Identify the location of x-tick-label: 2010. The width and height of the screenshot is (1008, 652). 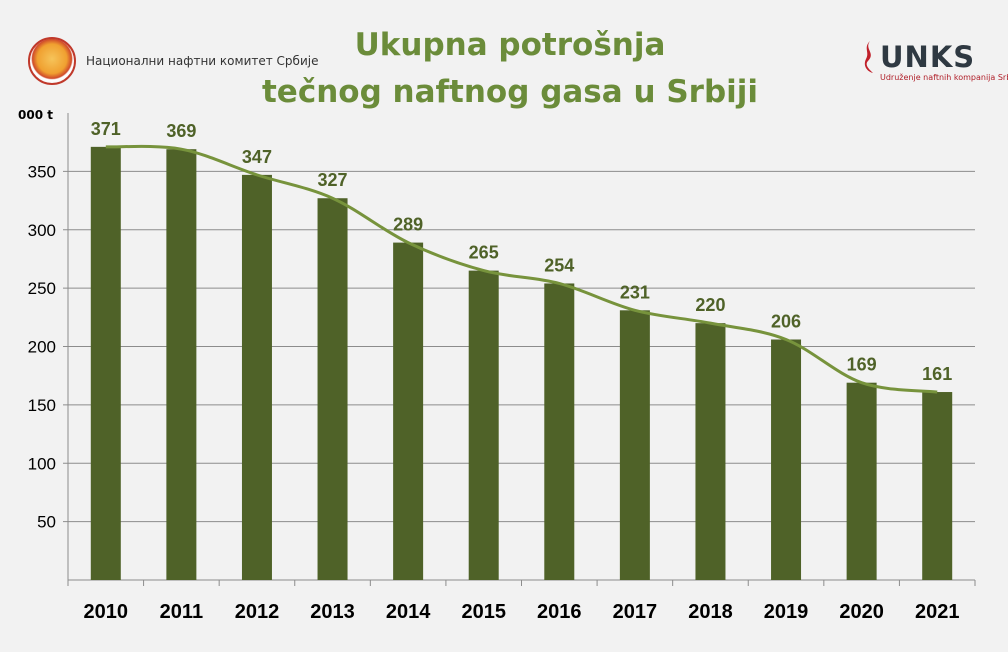
(106, 612).